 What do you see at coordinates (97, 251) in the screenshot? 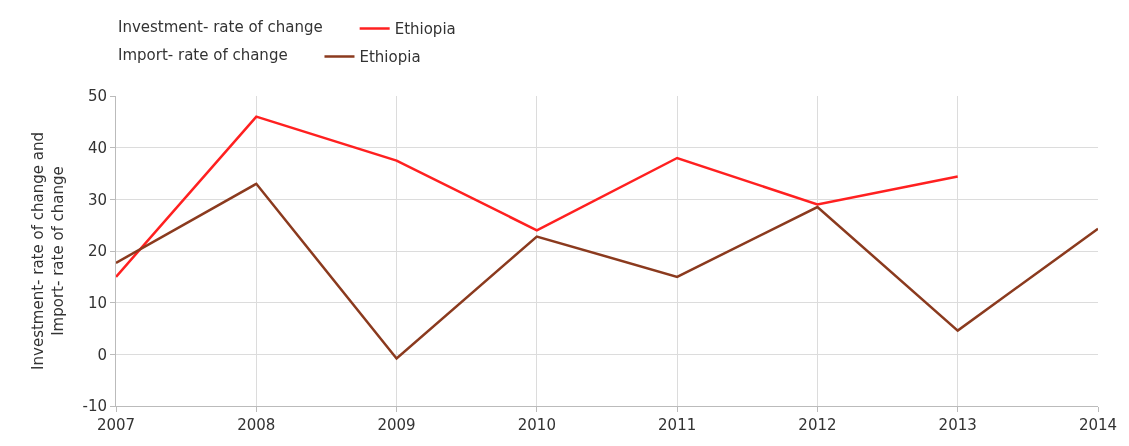
I see `y-tick-label: 20` at bounding box center [97, 251].